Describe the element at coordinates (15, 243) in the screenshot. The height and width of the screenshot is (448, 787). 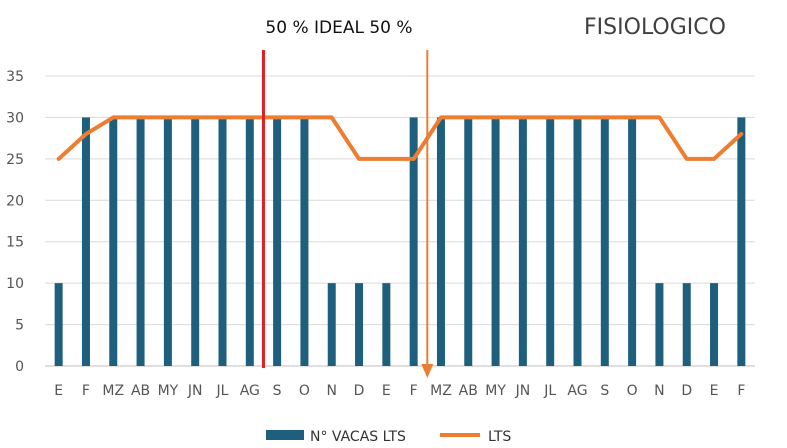
I see `y-tick-label: 15` at that location.